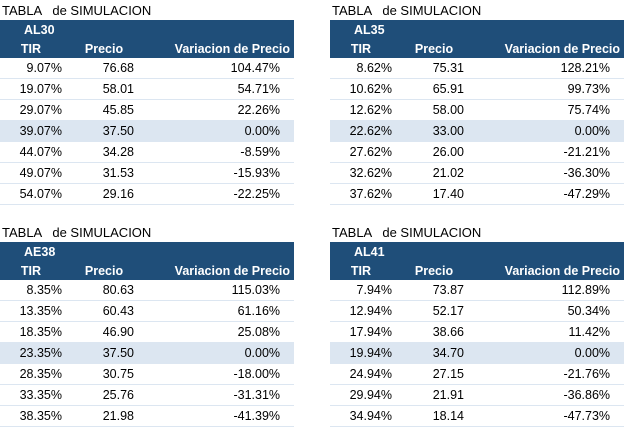 This screenshot has height=427, width=624. Describe the element at coordinates (34, 89) in the screenshot. I see `cell-tir: 19.07%` at that location.